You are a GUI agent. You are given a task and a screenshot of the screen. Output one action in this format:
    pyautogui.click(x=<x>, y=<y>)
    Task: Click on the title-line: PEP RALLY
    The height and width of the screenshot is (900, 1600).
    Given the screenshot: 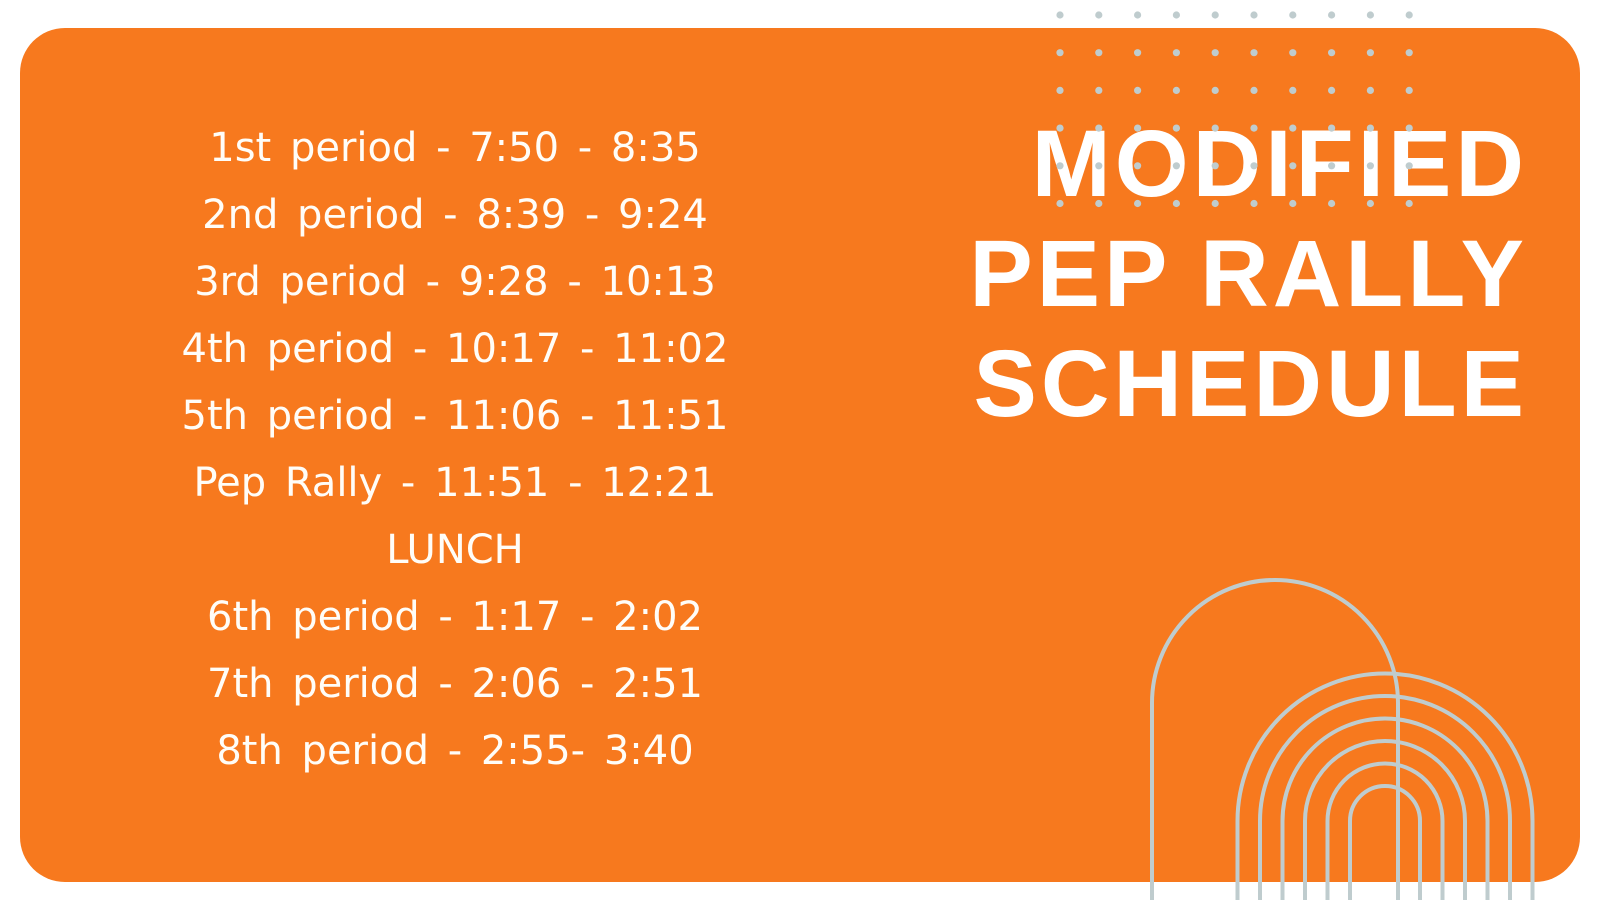 What is the action you would take?
    pyautogui.click(x=1248, y=274)
    